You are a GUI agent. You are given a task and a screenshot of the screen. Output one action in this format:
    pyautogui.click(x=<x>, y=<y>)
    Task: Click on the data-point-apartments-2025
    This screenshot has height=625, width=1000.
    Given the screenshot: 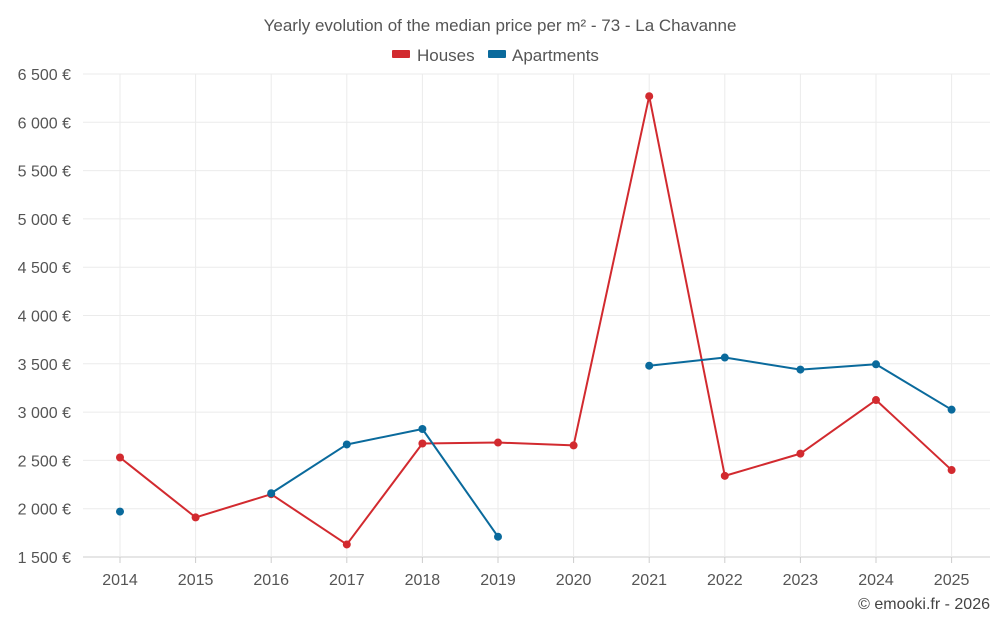 What is the action you would take?
    pyautogui.click(x=951, y=409)
    